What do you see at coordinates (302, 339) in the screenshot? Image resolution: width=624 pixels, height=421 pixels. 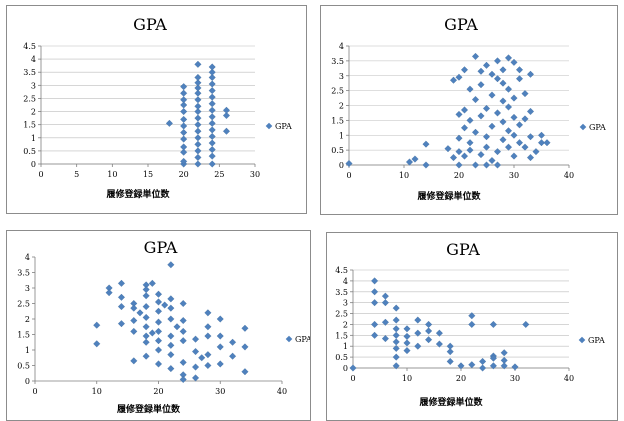 I see `legend-label: GPA` at bounding box center [302, 339].